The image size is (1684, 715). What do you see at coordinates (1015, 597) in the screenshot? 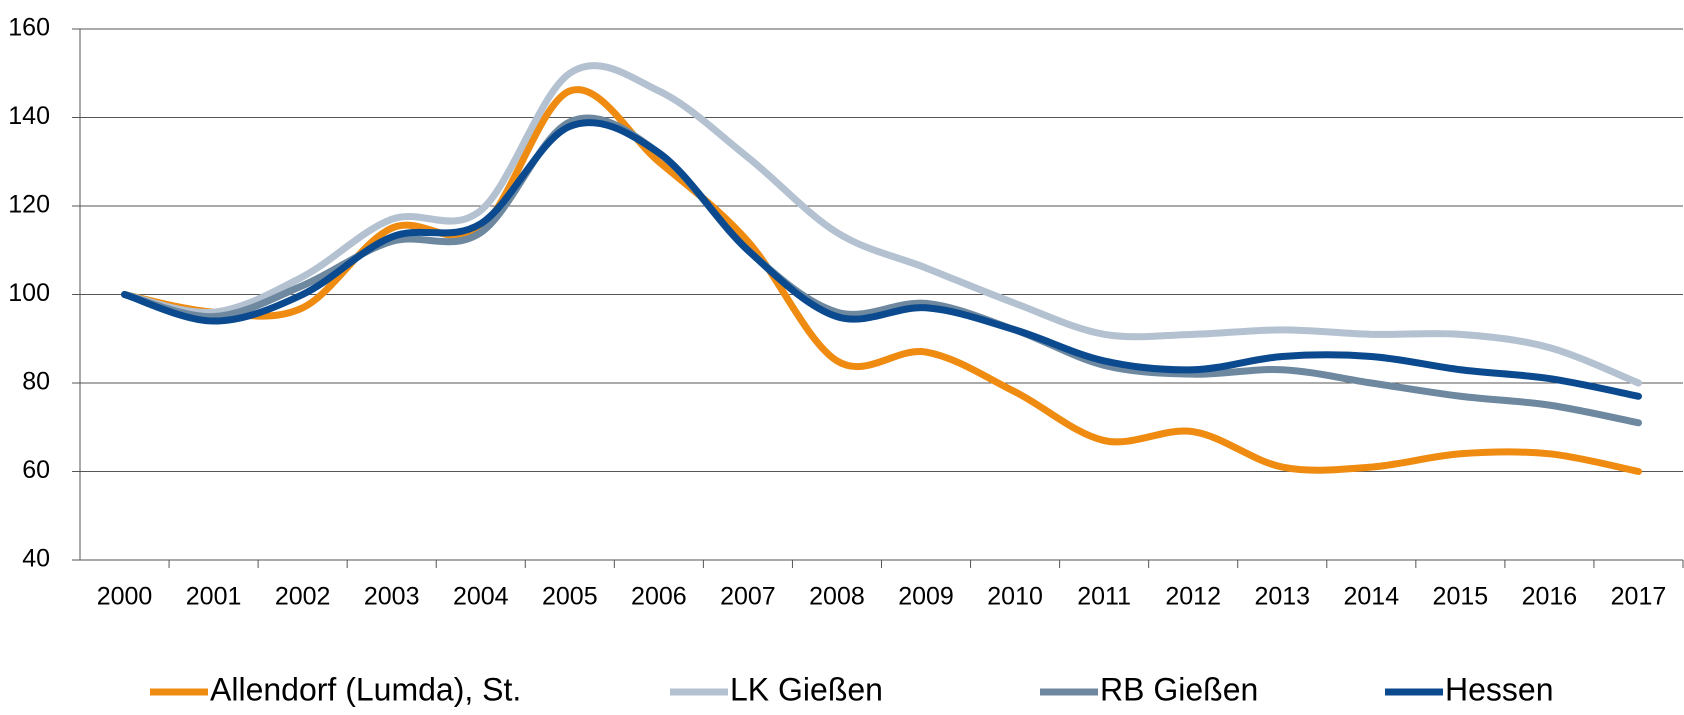
I see `x-tick-label: 2010` at bounding box center [1015, 597].